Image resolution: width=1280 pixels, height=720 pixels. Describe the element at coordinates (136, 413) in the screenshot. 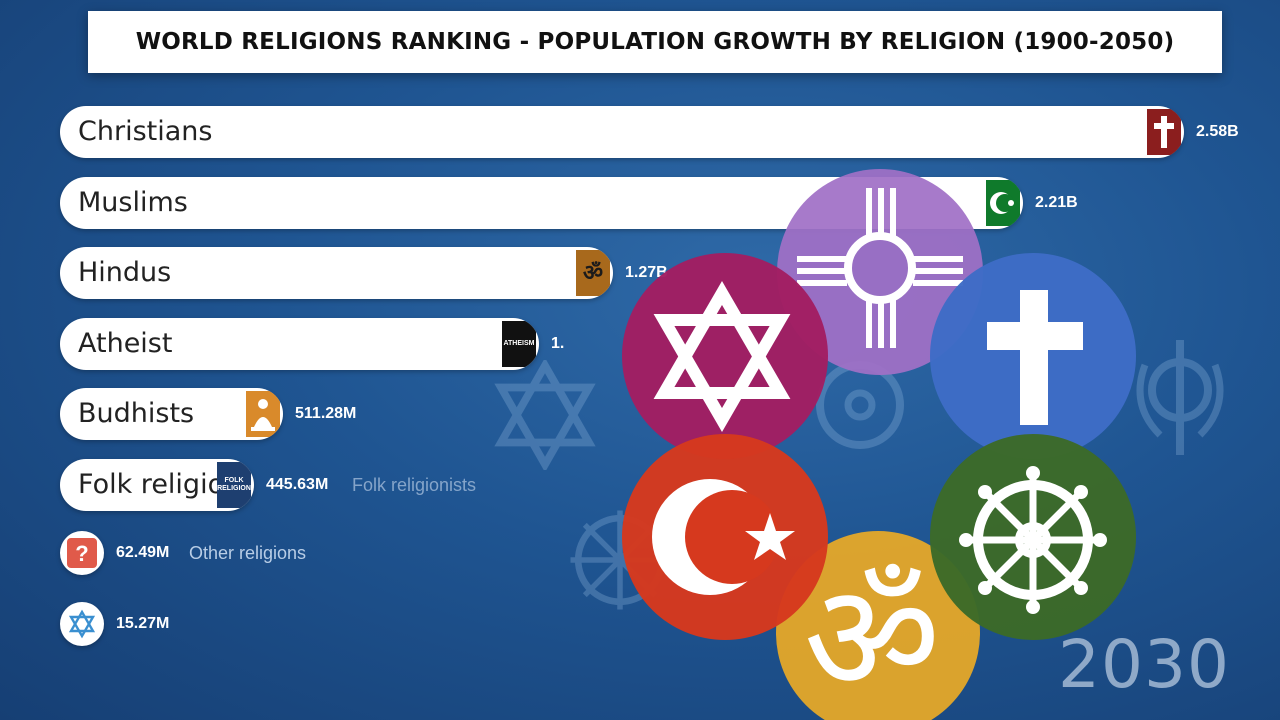

I see `bar-label: Budhists` at that location.